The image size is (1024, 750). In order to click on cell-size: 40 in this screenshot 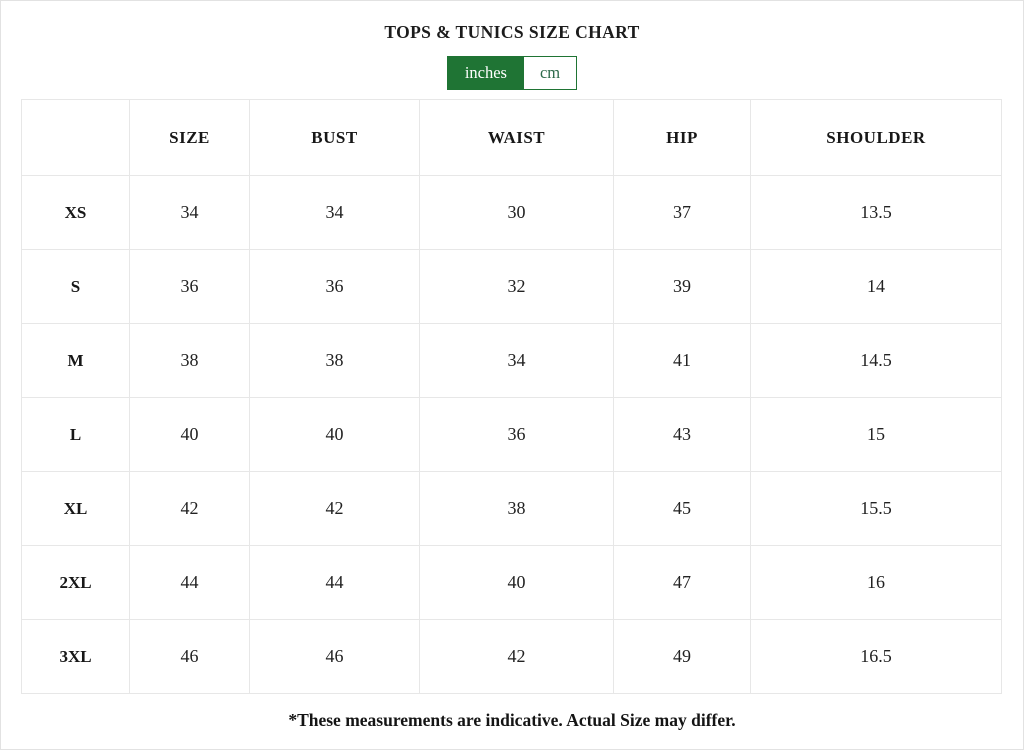, I will do `click(189, 434)`.